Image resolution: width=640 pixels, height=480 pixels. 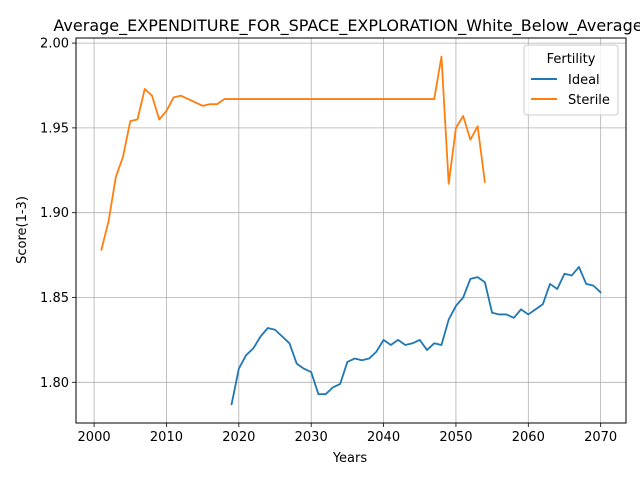 What do you see at coordinates (311, 437) in the screenshot?
I see `x-tick-label: 2030` at bounding box center [311, 437].